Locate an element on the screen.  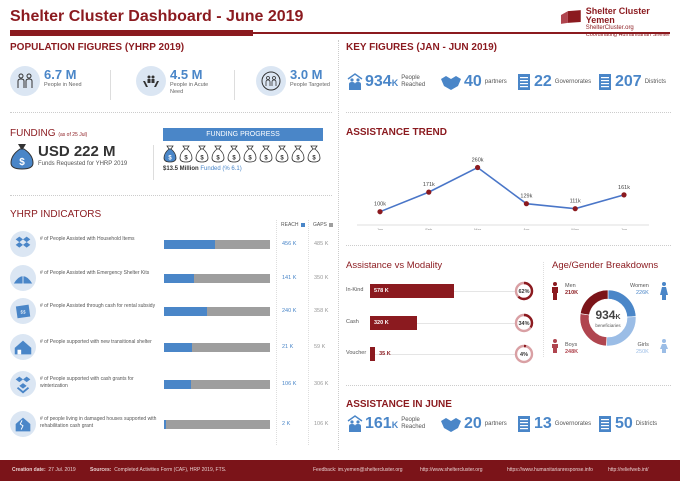
modality-percent: 4% is located at coordinates (524, 355).